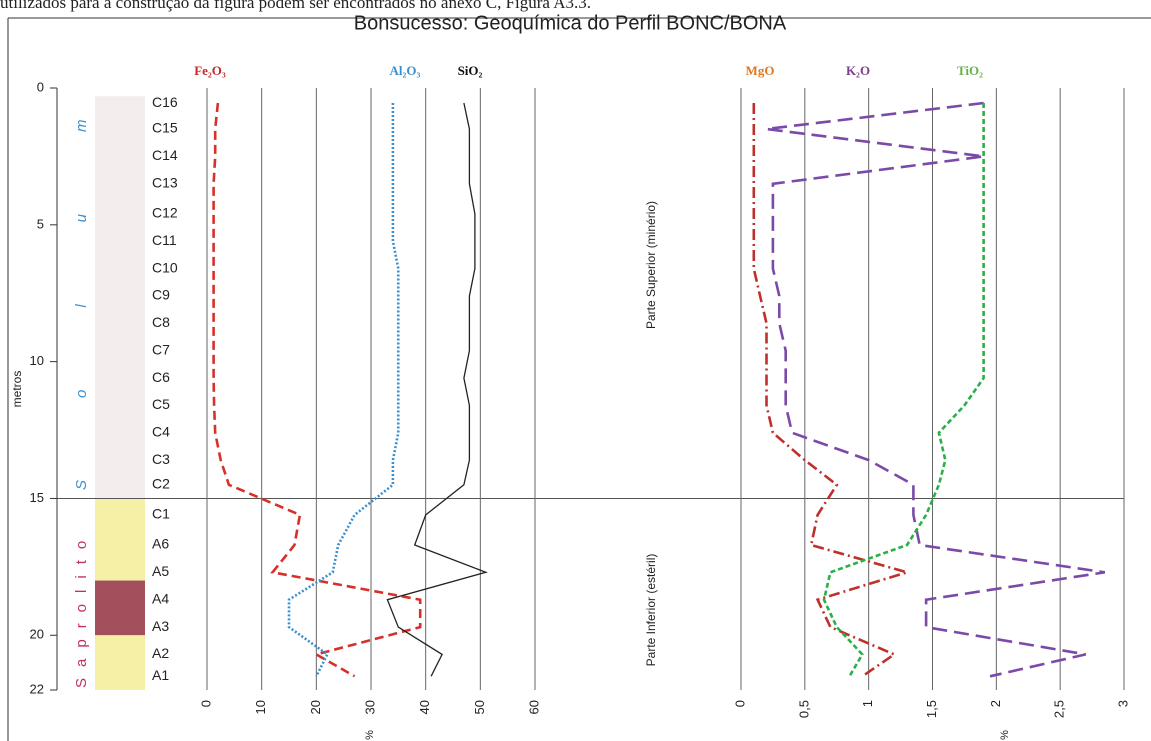 The width and height of the screenshot is (1151, 741). I want to click on sample-label: C6, so click(161, 377).